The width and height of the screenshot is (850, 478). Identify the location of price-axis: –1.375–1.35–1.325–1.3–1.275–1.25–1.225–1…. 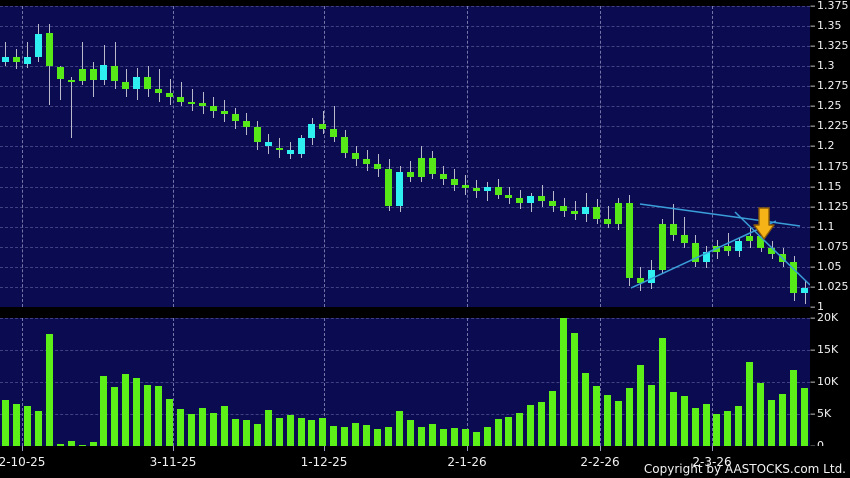
(830, 156).